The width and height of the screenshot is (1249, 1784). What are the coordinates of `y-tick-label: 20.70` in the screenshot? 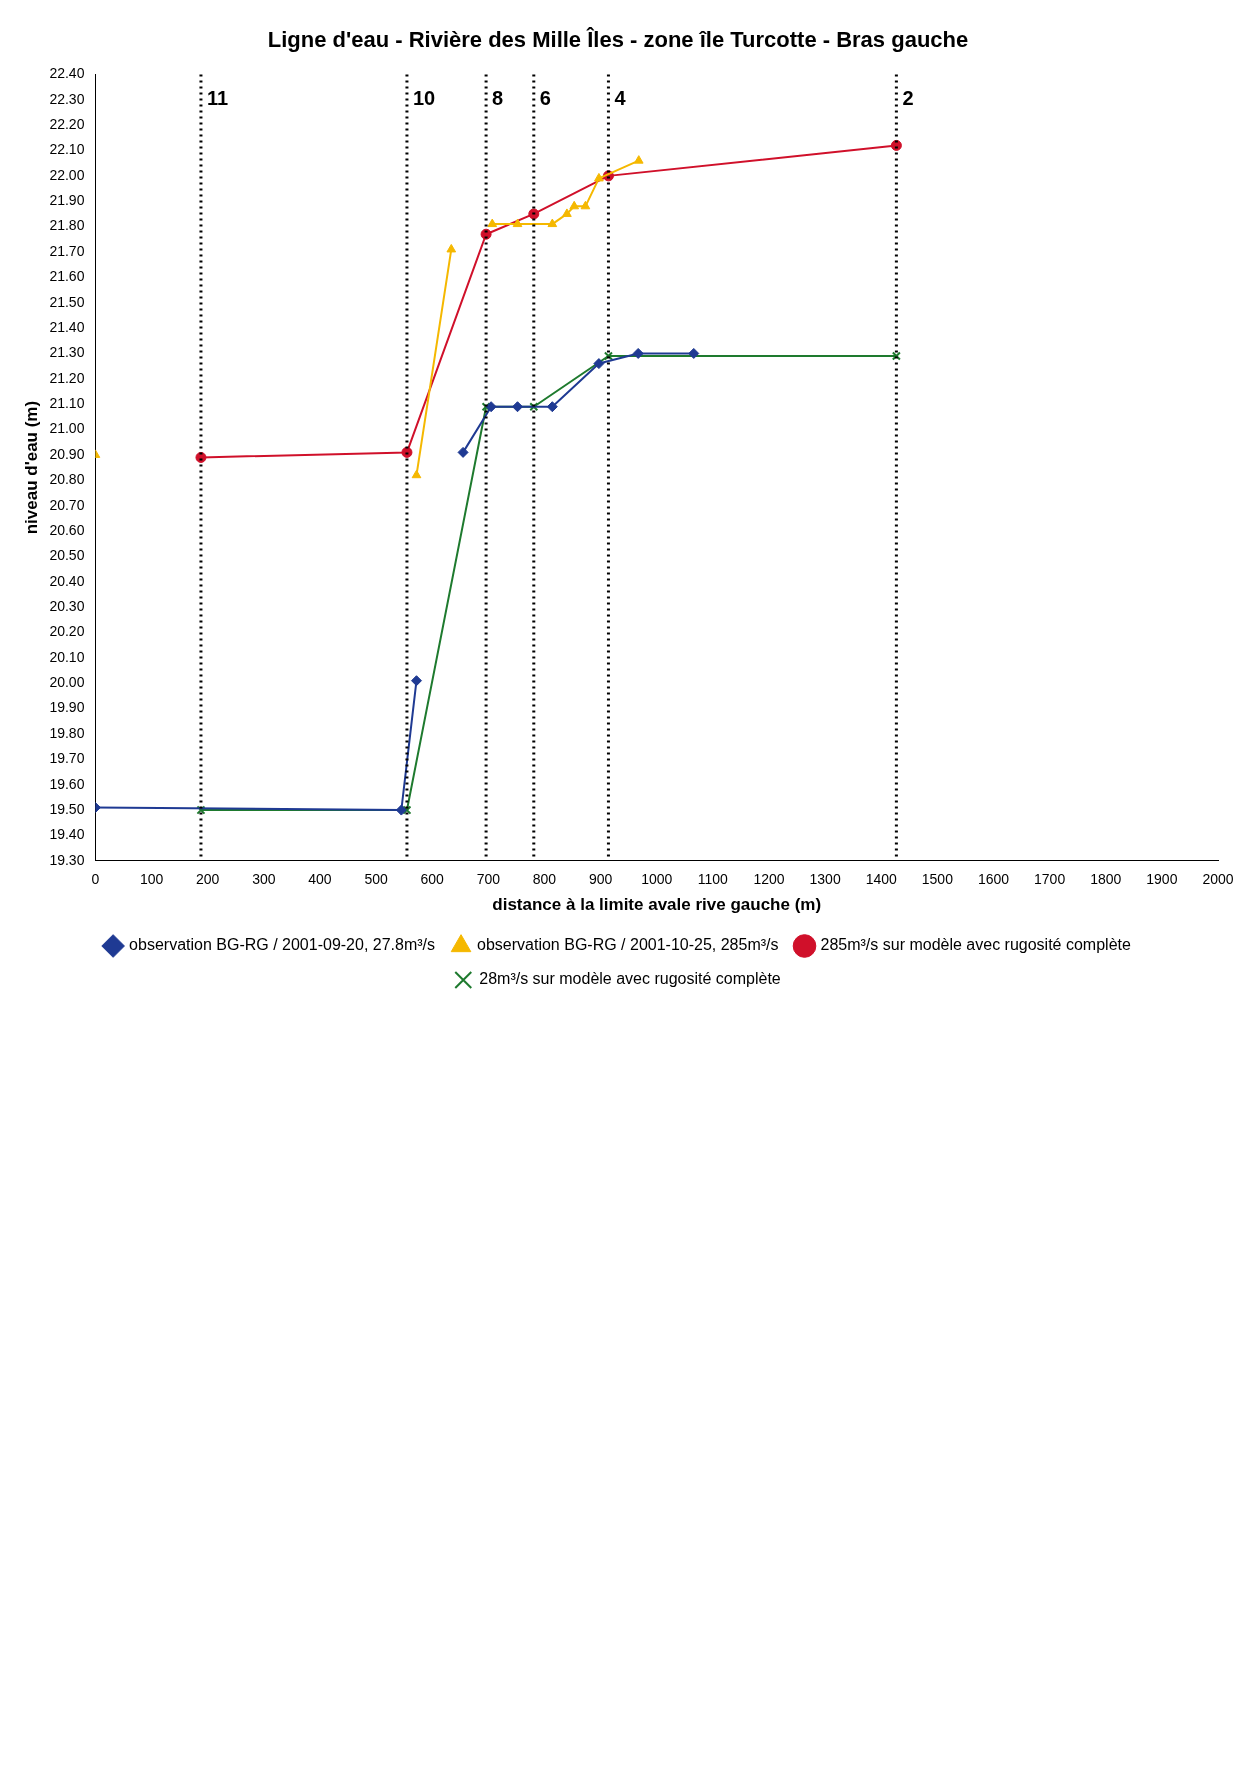 It's located at (67, 504).